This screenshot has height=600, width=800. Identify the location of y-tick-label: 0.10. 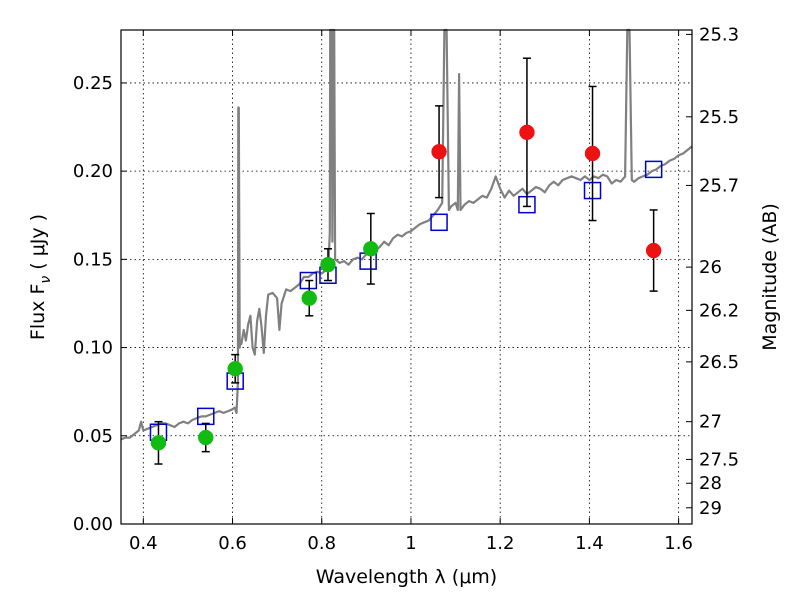
(93, 348).